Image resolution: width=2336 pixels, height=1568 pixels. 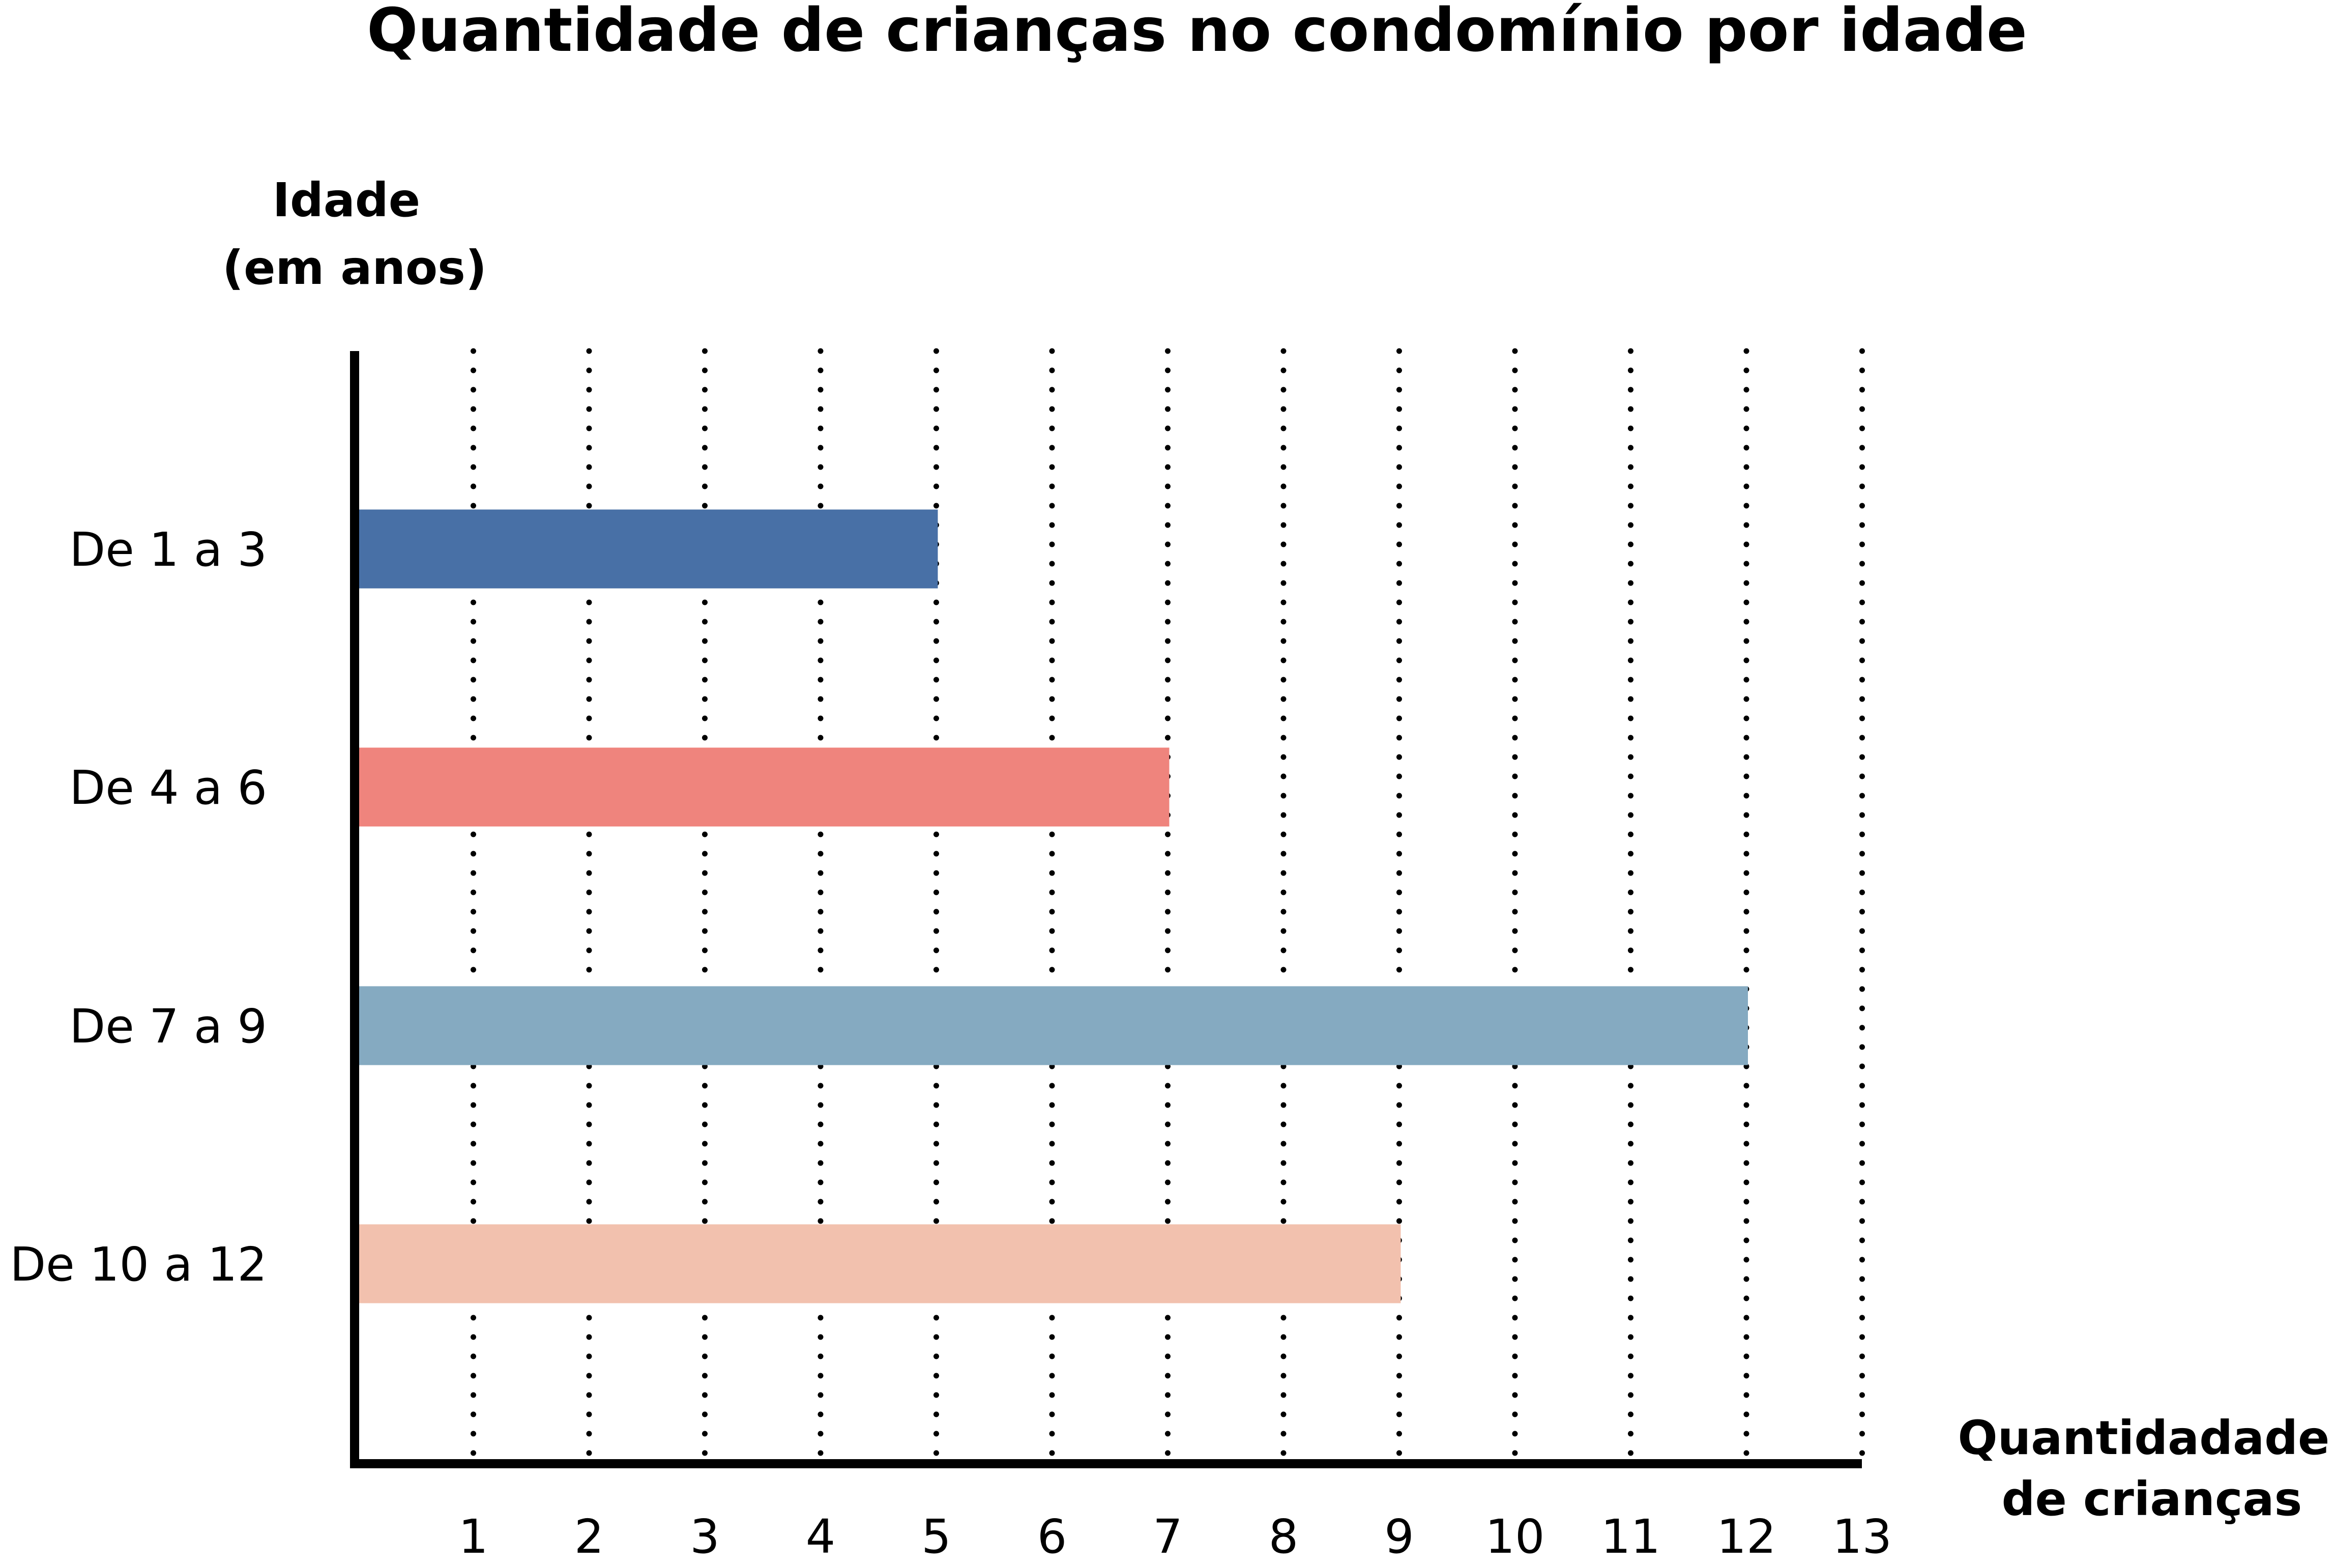 I want to click on y-axis-title: Idade (em anos), so click(x=354, y=234).